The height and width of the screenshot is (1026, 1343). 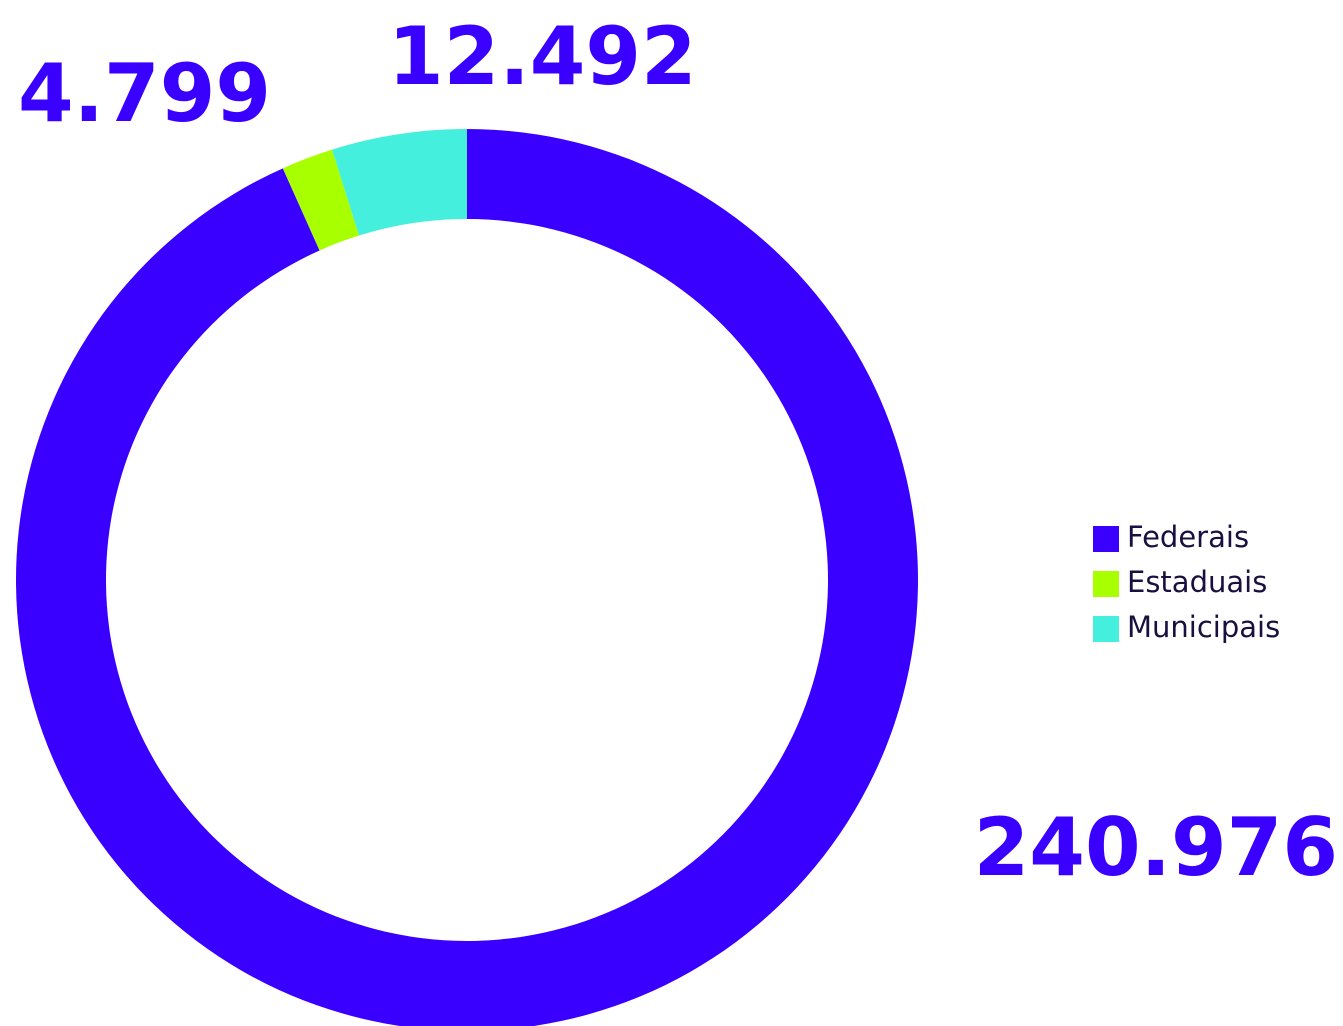 What do you see at coordinates (1197, 582) in the screenshot?
I see `legend-label: Estaduais` at bounding box center [1197, 582].